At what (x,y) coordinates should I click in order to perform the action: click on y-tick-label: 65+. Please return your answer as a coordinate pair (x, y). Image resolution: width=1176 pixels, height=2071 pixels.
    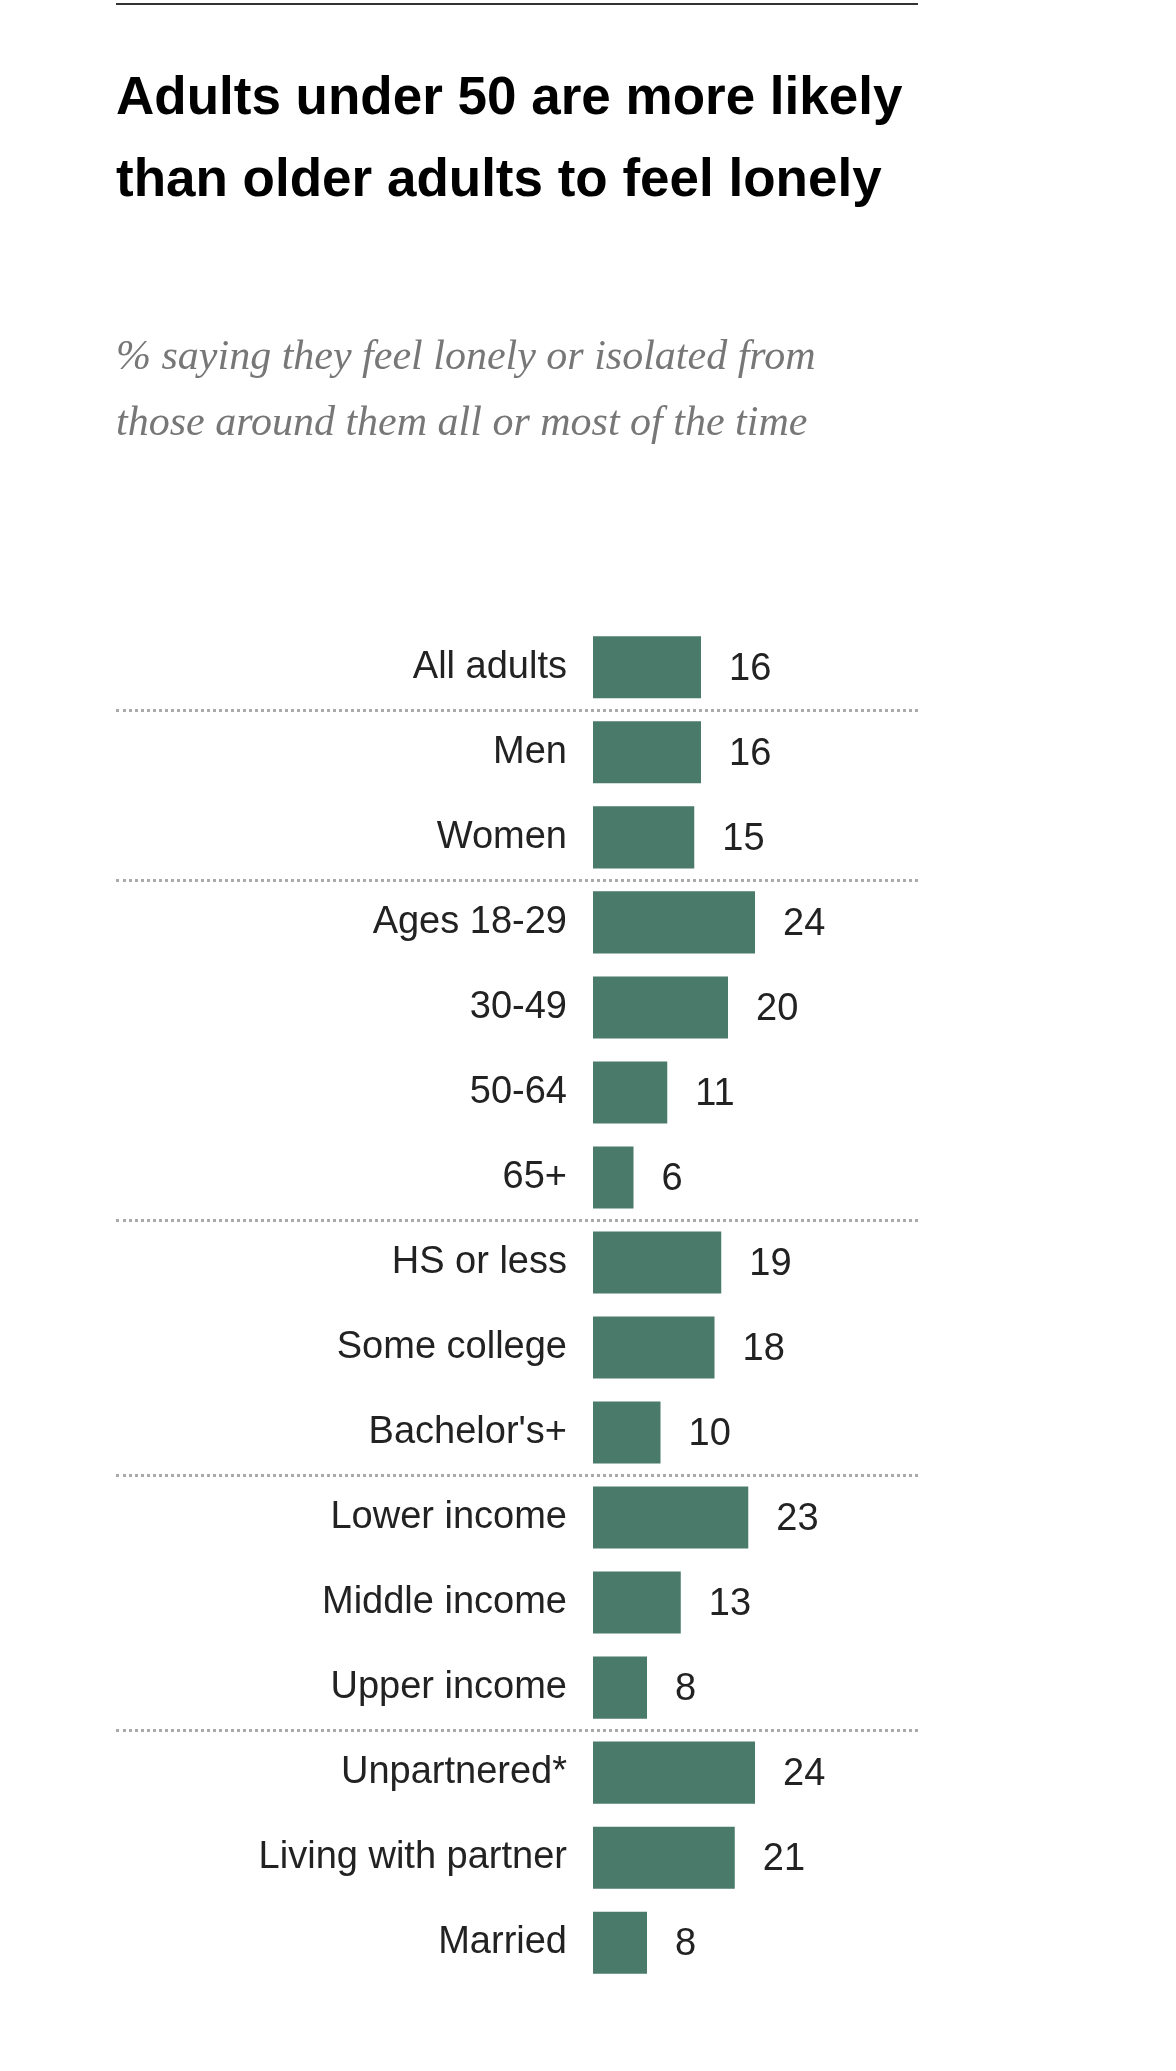
    Looking at the image, I should click on (534, 1174).